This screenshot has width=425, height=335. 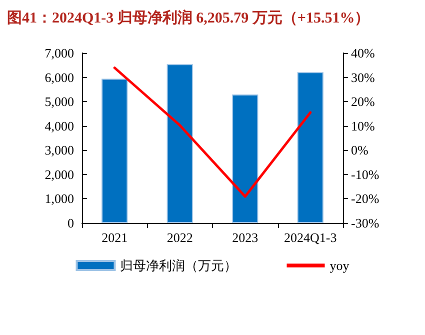 What do you see at coordinates (59, 198) in the screenshot?
I see `y-tick-label: 1,000` at bounding box center [59, 198].